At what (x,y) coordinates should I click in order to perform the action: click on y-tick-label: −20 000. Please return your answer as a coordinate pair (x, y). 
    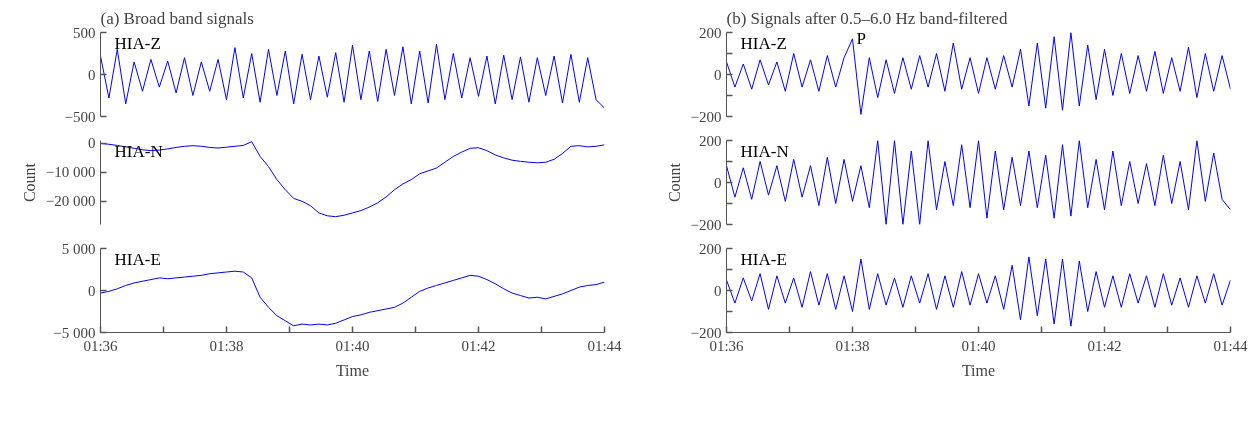
    Looking at the image, I should click on (70, 201).